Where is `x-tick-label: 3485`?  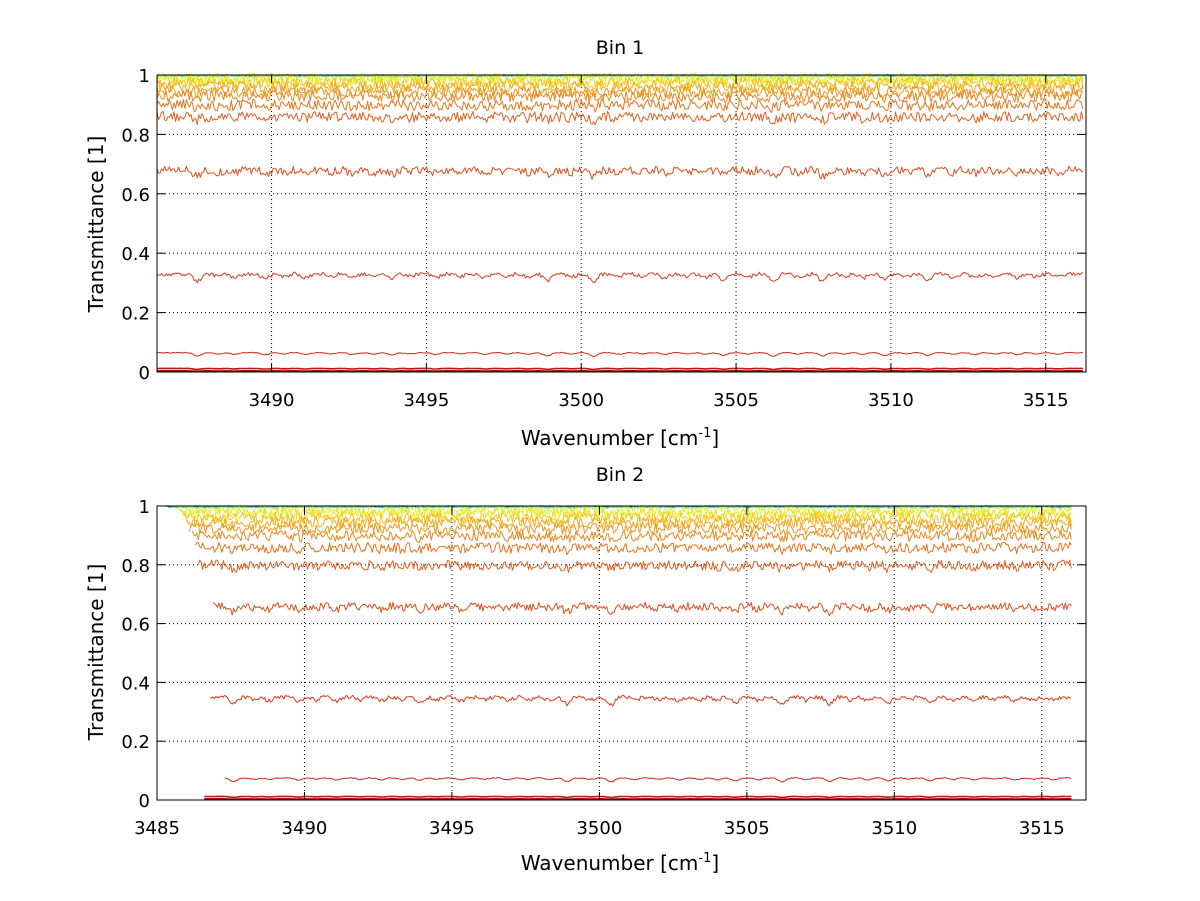
x-tick-label: 3485 is located at coordinates (157, 828).